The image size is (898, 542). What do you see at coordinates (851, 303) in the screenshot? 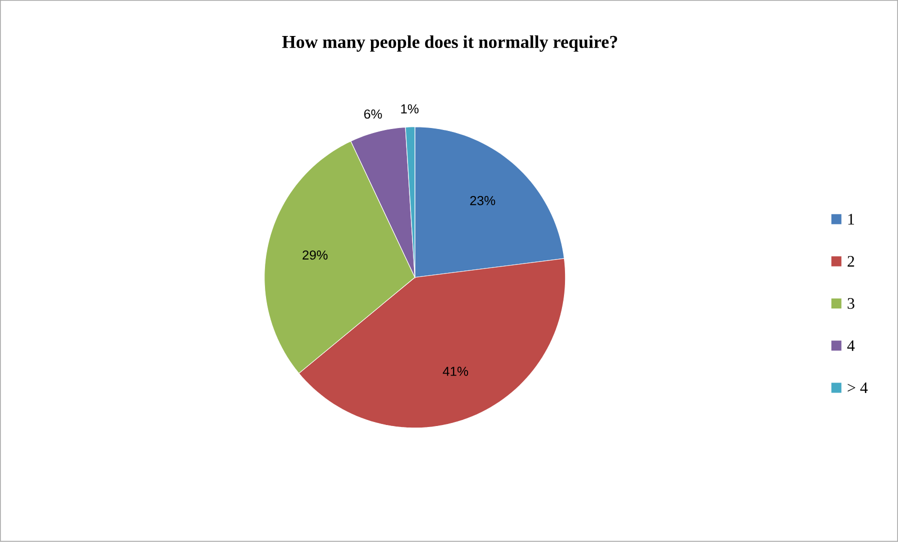
I see `legend-label: 3` at bounding box center [851, 303].